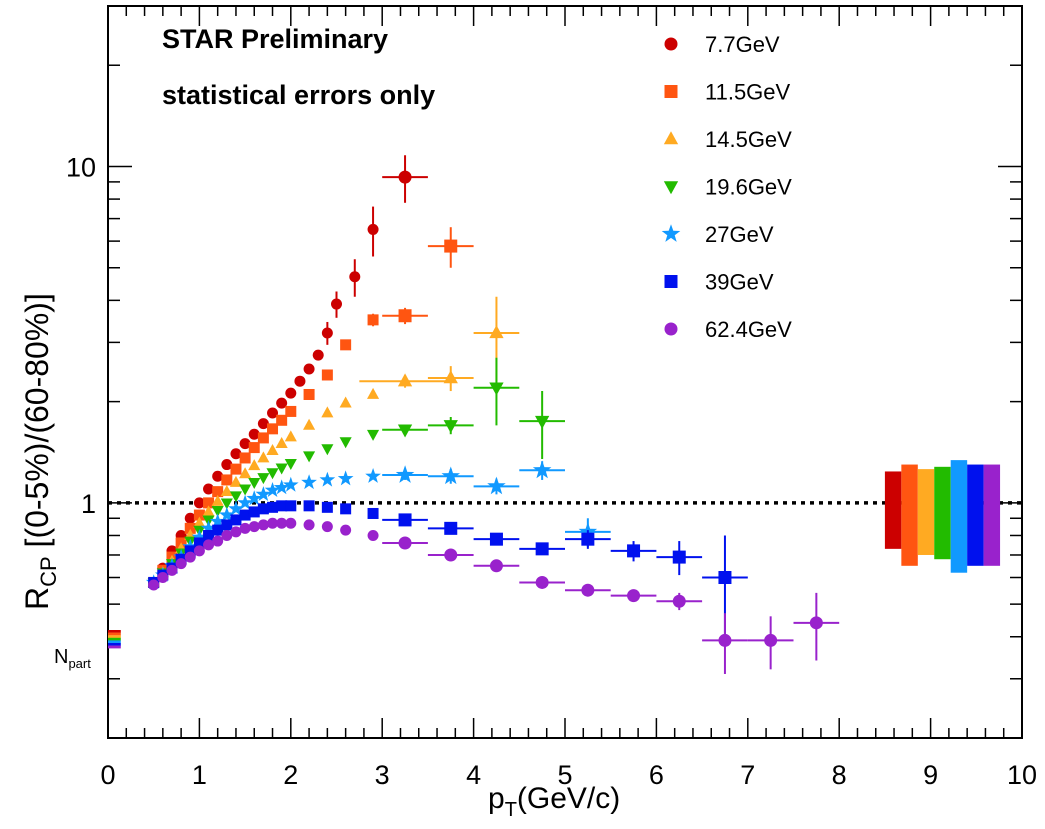 Image resolution: width=1045 pixels, height=829 pixels. Describe the element at coordinates (473, 775) in the screenshot. I see `x-tick-label: 4` at that location.